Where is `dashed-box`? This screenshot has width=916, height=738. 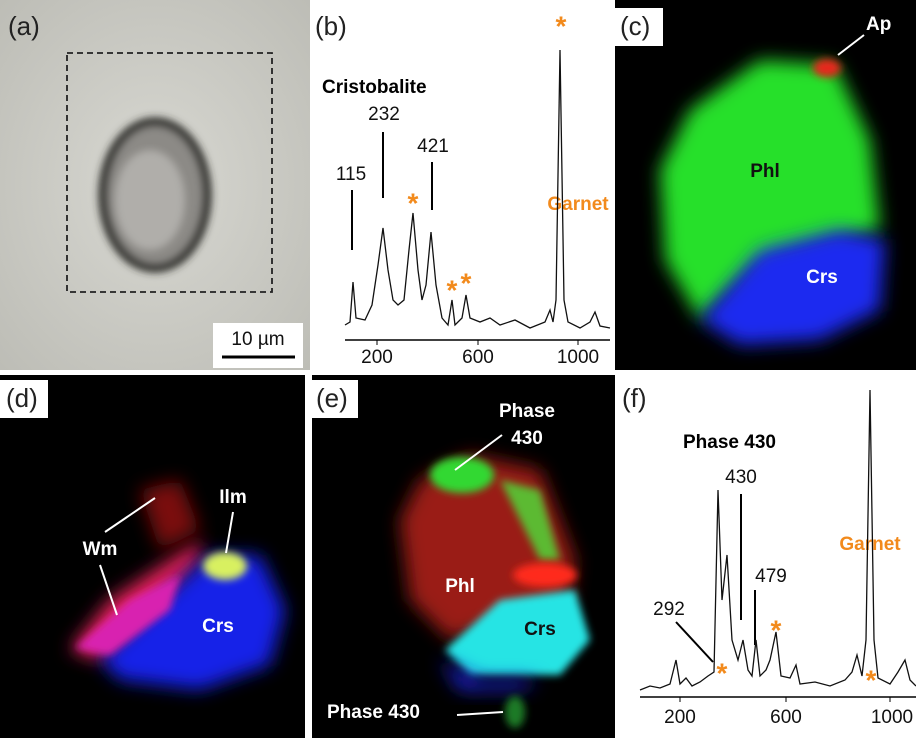 dashed-box is located at coordinates (169, 172).